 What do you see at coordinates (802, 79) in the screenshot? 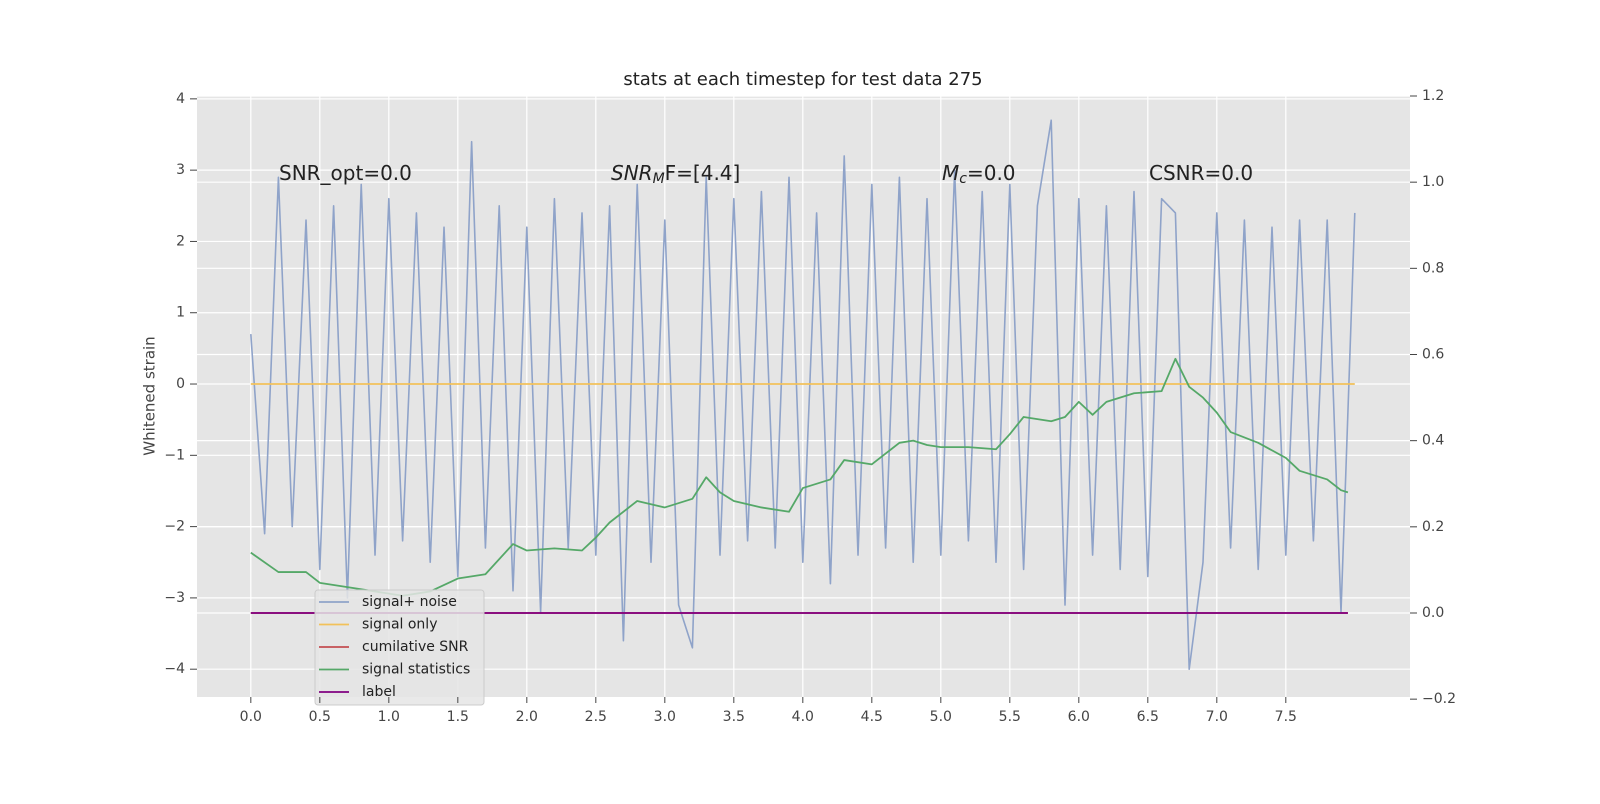
I see `chart-title: stats at each timestep for test data 275` at bounding box center [802, 79].